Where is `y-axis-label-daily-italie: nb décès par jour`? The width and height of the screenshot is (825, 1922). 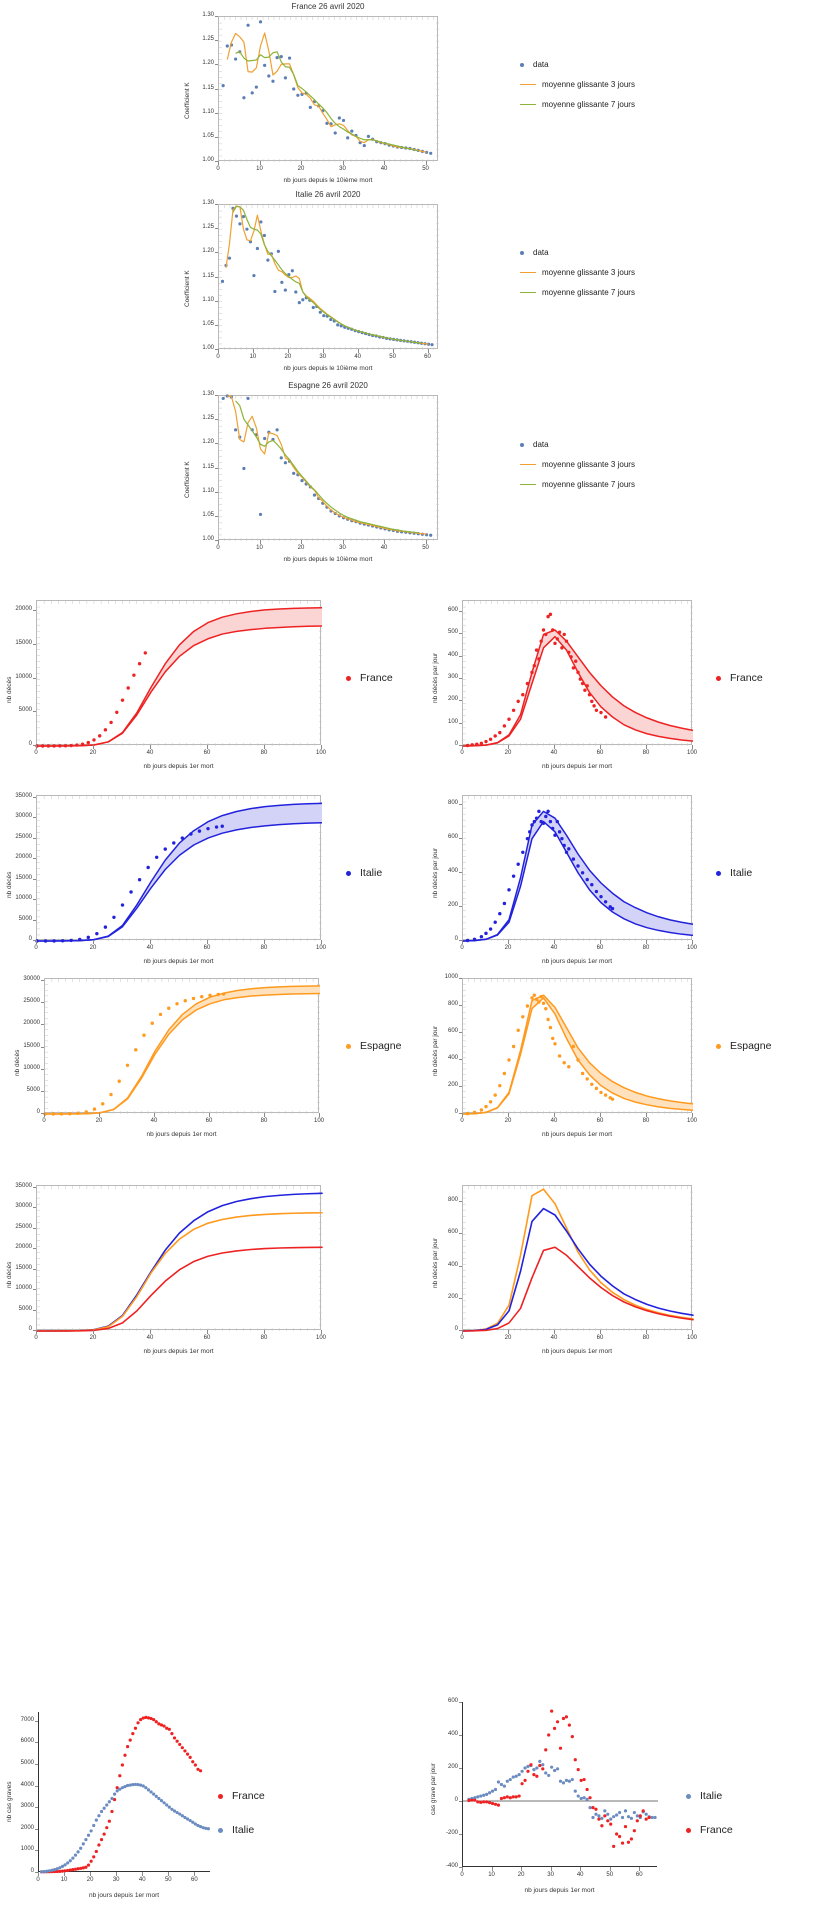 y-axis-label-daily-italie: nb décès par jour is located at coordinates (435, 872).